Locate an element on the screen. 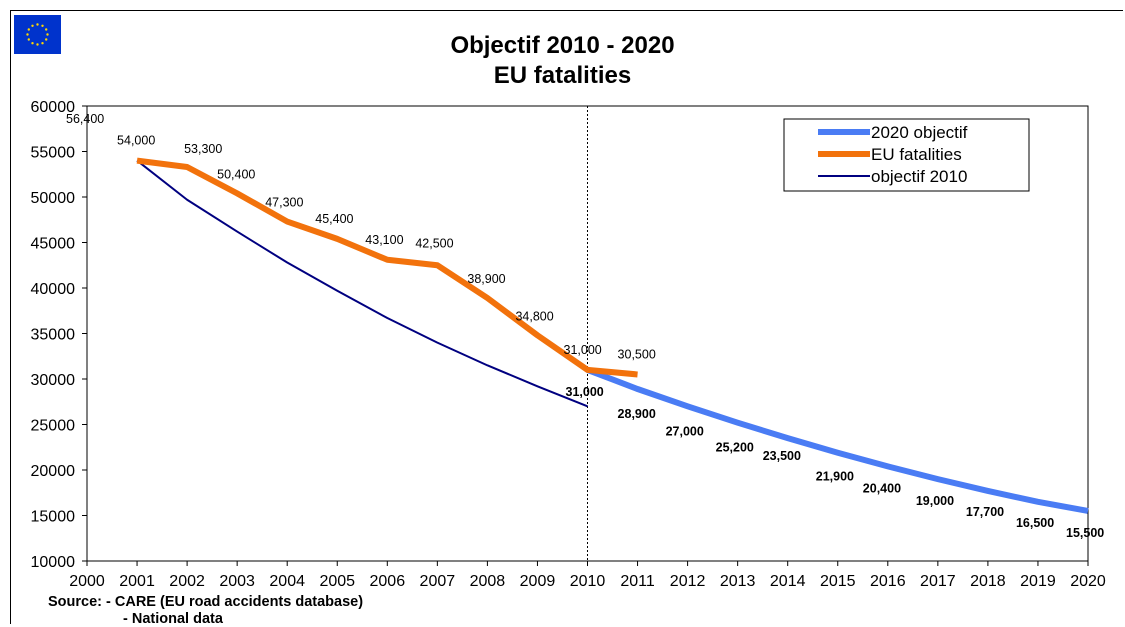  y-tick-label: 35000 is located at coordinates (53, 335).